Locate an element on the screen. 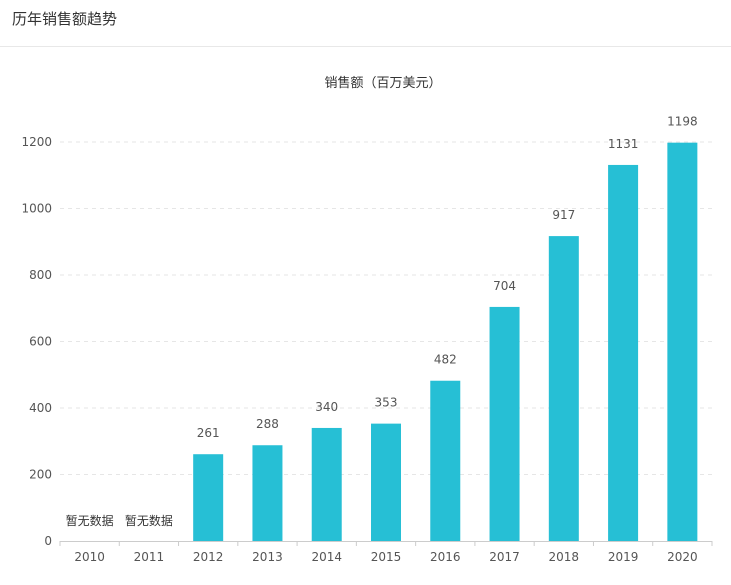 This screenshot has height=585, width=731. data-label: 1131 is located at coordinates (623, 144).